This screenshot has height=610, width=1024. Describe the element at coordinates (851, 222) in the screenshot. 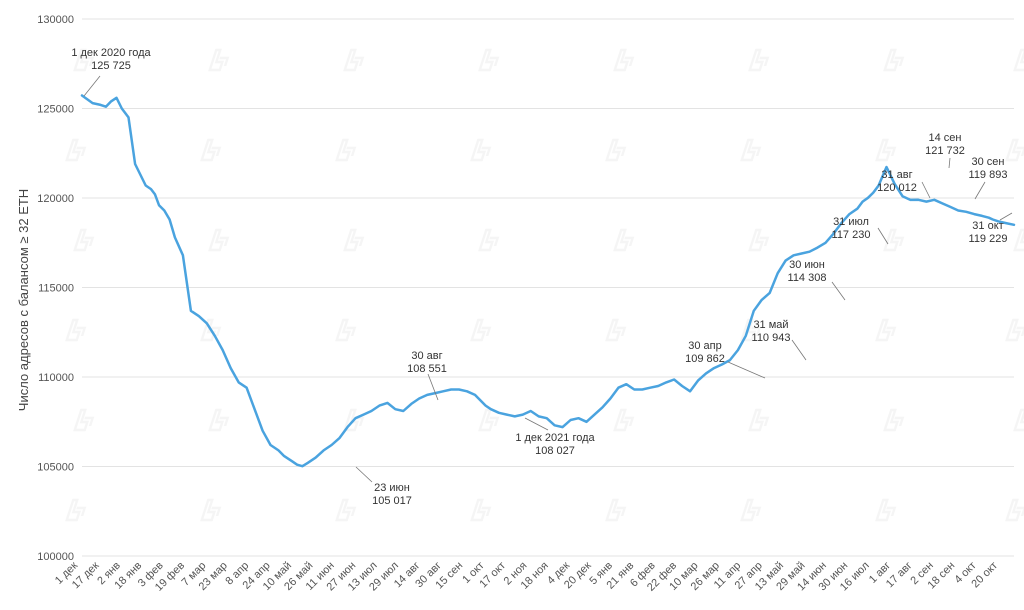

I see `annotation-date: 31 июл` at that location.